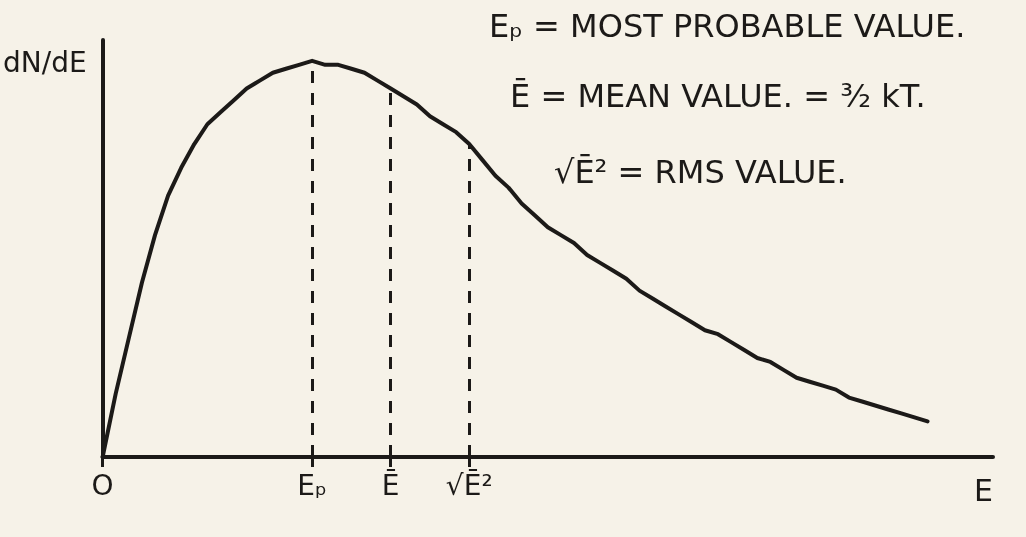 This screenshot has width=1026, height=537. Describe the element at coordinates (700, 172) in the screenshot. I see `annotation: √Ē² = RMS VALUE.` at that location.